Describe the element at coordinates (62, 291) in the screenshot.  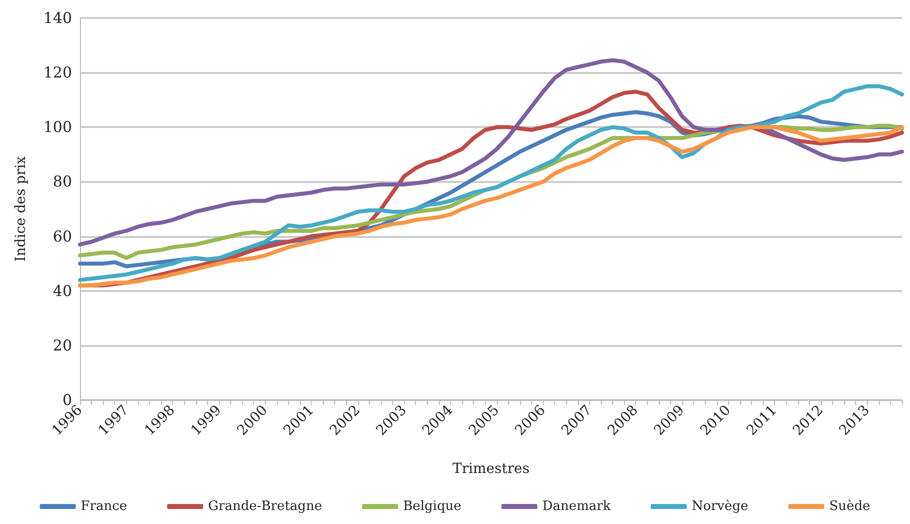
I see `y-tick-label: 40` at that location.